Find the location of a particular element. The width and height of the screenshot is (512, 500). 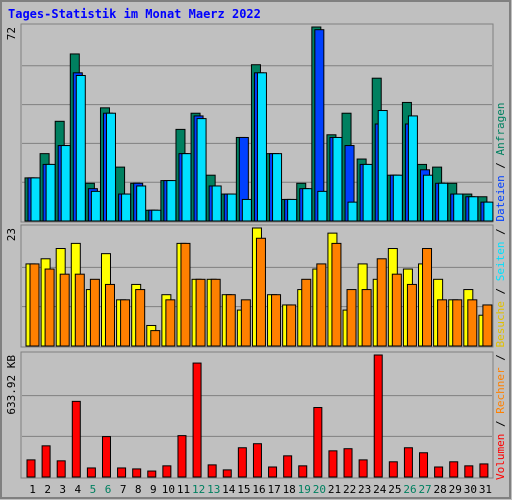

x-tick-label: 7 is located at coordinates (123, 489).